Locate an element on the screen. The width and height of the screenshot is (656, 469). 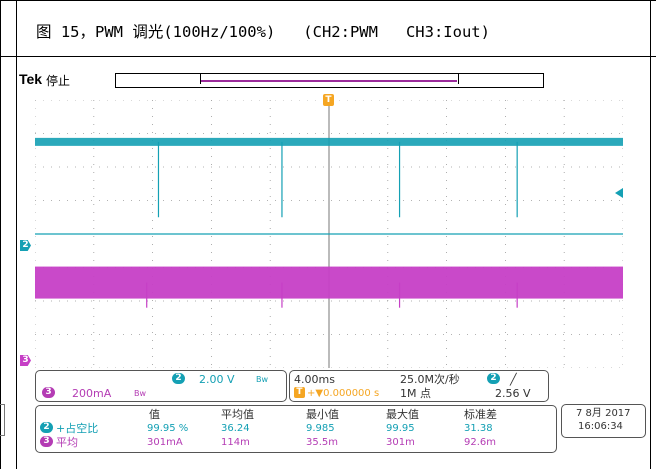
ch3-bandwidth-icon: Bw is located at coordinates (140, 393).